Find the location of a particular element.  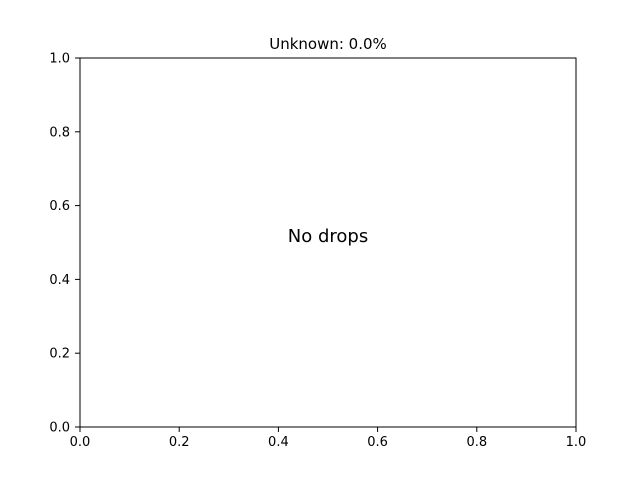

chart-title: Unknown: 0.0% is located at coordinates (328, 44).